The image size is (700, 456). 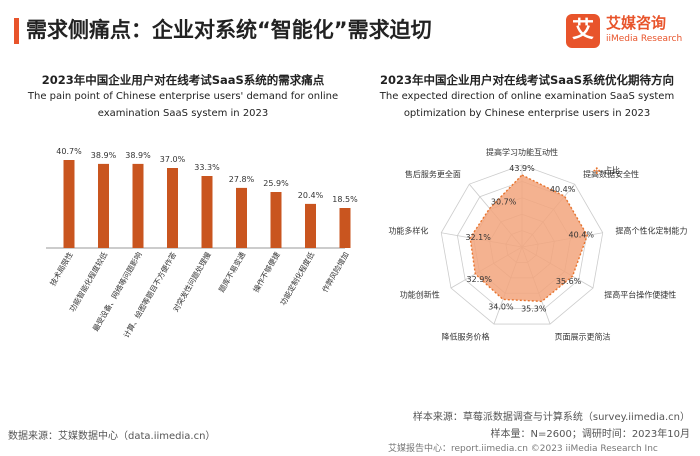 What do you see at coordinates (297, 278) in the screenshot?
I see `bar-category-label: 功能定制化程度低` at bounding box center [297, 278].